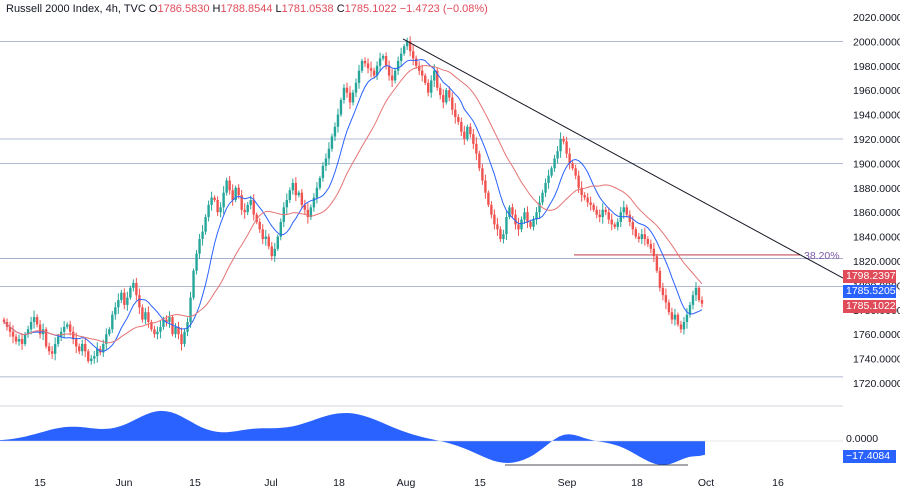 This screenshot has width=900, height=488. I want to click on time-tick-label-3: Jul, so click(270, 482).